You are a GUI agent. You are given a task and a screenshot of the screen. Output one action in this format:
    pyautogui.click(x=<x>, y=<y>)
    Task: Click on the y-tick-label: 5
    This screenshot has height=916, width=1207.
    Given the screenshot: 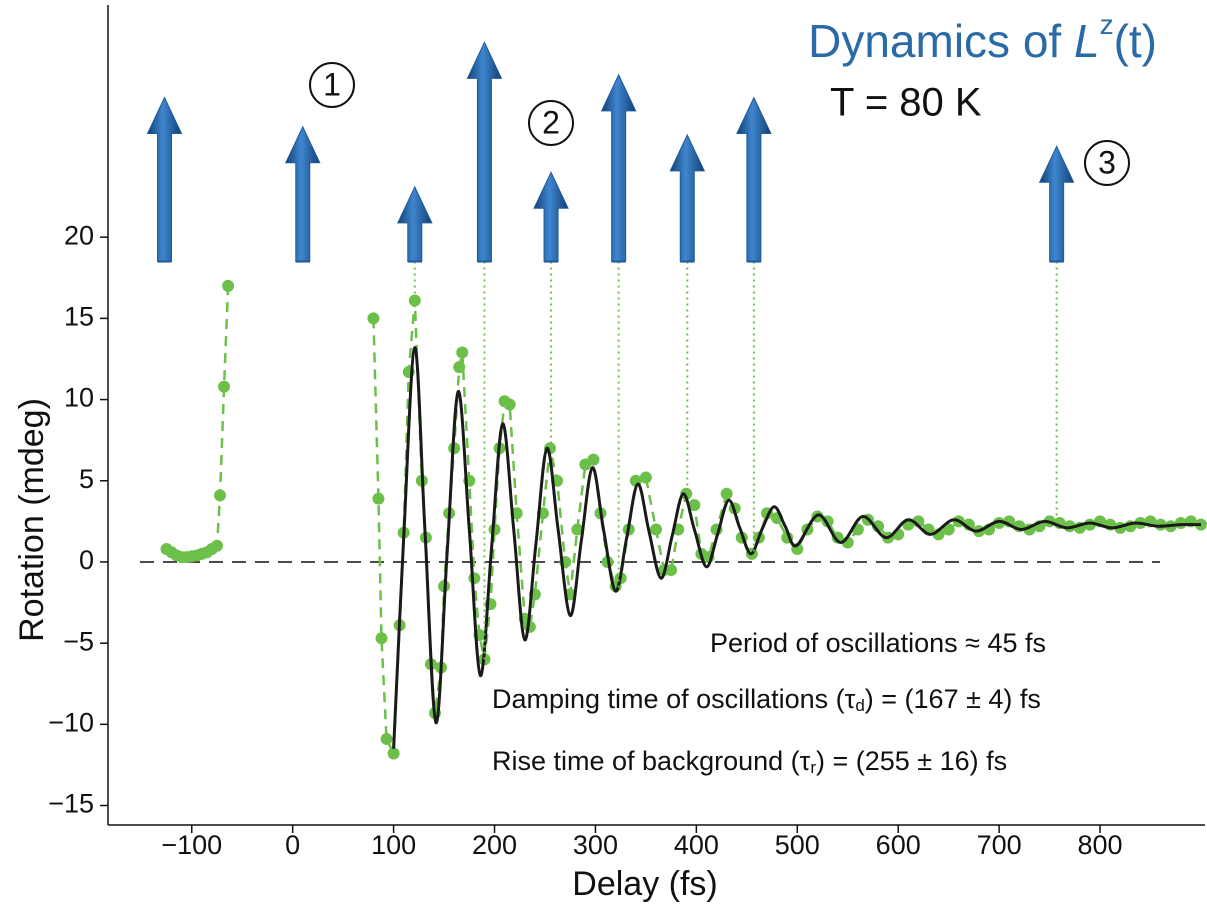 What is the action you would take?
    pyautogui.click(x=86, y=479)
    